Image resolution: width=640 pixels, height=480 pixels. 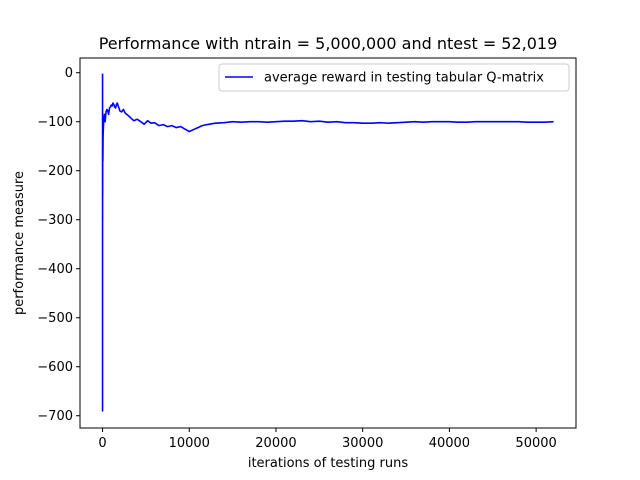 I want to click on y-tick-label: −300, so click(x=55, y=220).